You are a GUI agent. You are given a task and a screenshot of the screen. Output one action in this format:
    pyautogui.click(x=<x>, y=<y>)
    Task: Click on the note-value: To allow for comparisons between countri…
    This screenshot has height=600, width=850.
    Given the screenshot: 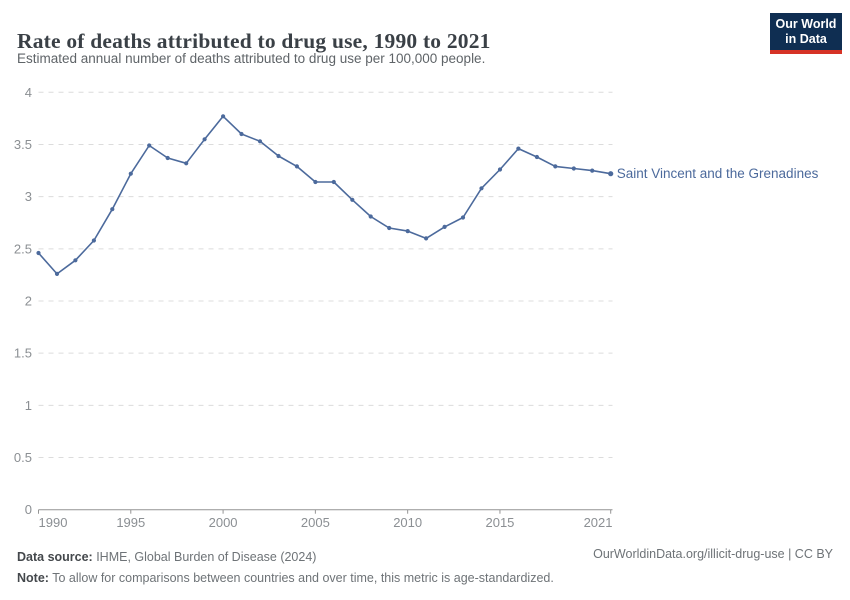 What is the action you would take?
    pyautogui.click(x=301, y=578)
    